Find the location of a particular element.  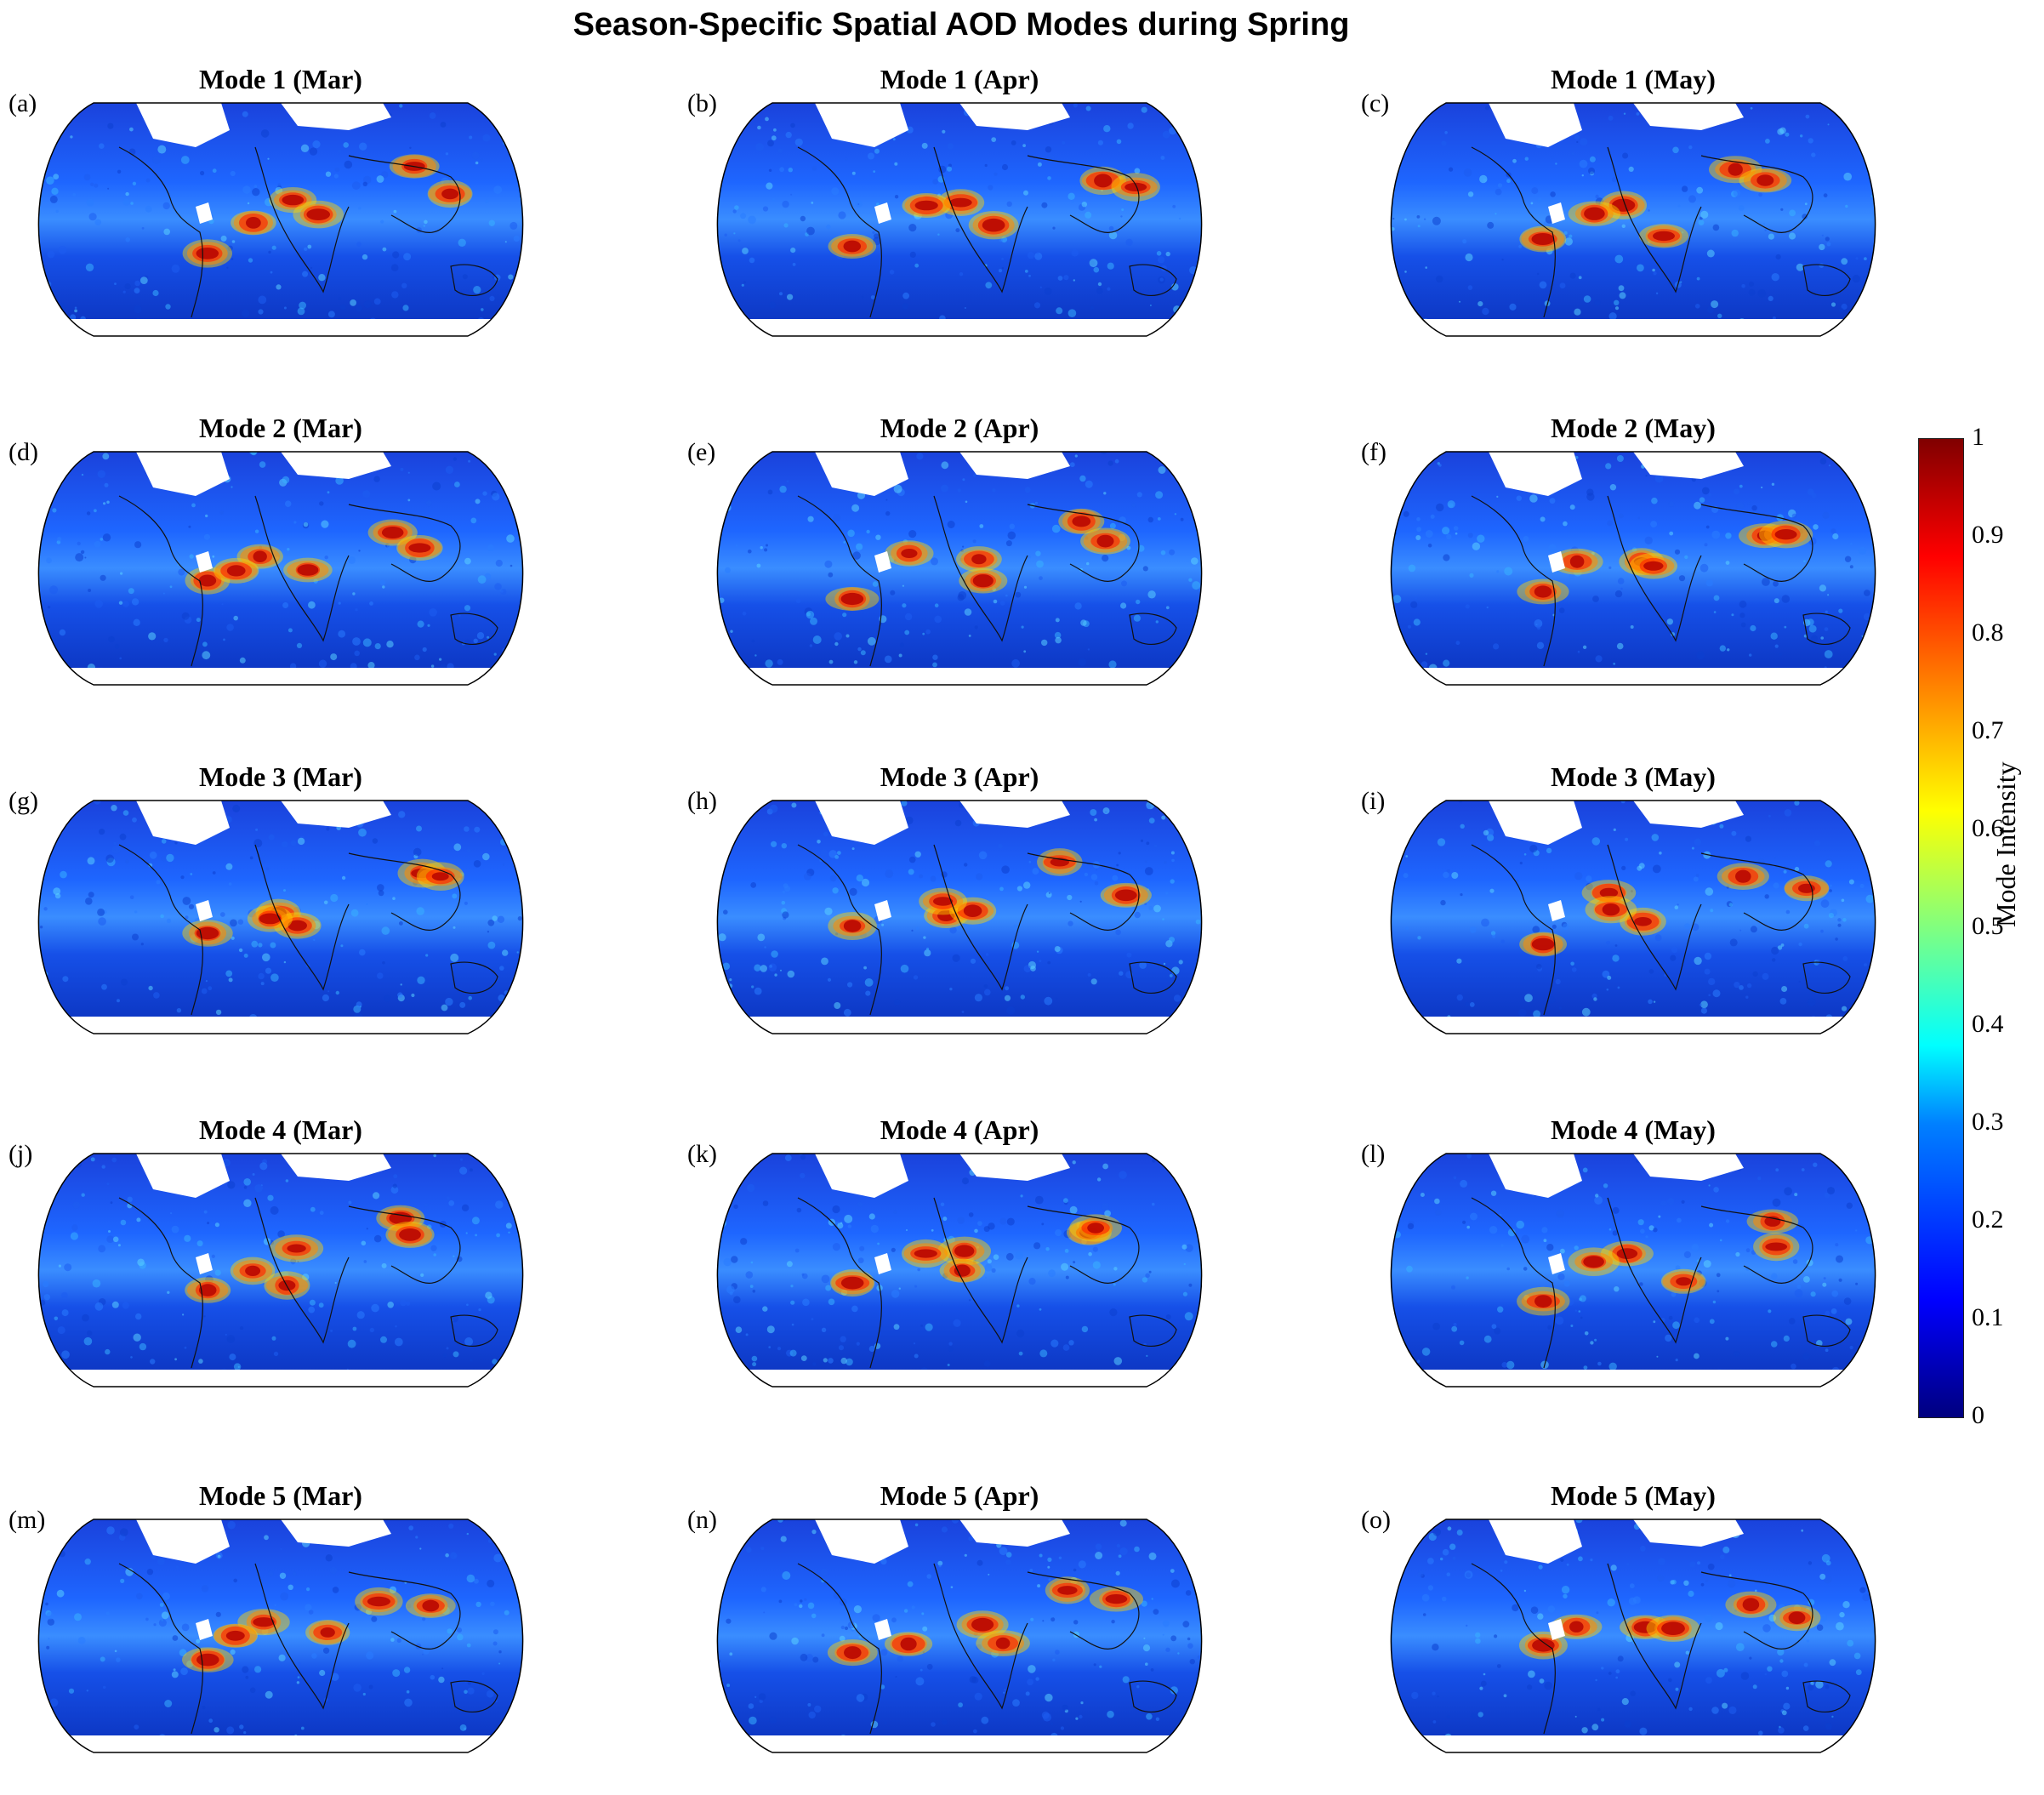

colorbar-tick-label: 0.4 is located at coordinates (1988, 1024).